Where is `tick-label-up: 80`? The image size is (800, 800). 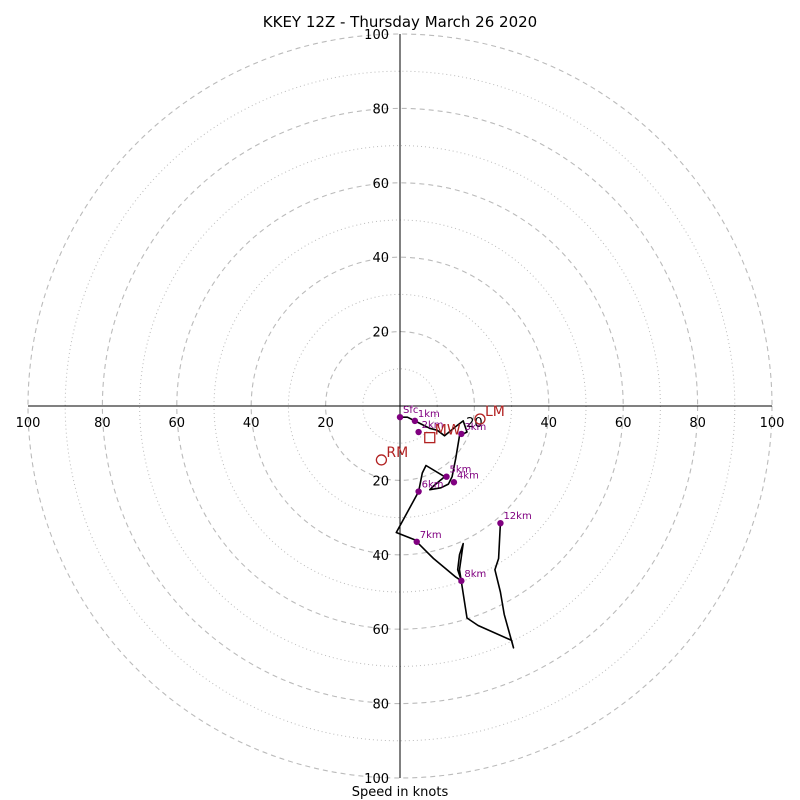 tick-label-up: 80 is located at coordinates (380, 109).